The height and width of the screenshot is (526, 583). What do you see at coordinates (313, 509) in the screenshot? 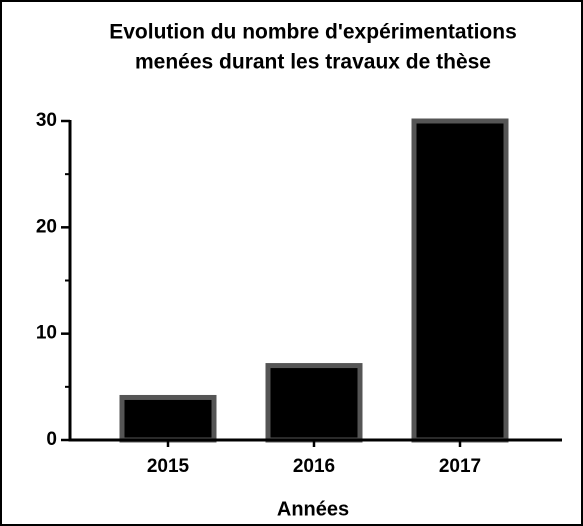
I see `x-axis-label: Années` at bounding box center [313, 509].